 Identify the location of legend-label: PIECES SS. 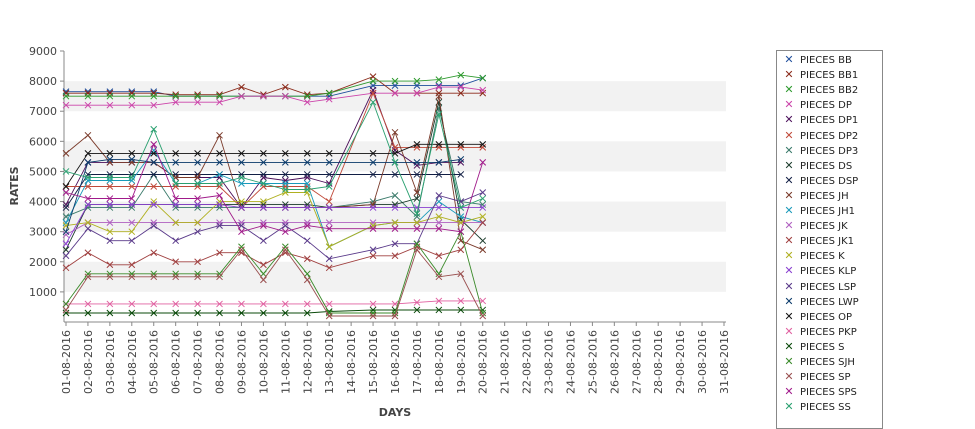
(825, 408).